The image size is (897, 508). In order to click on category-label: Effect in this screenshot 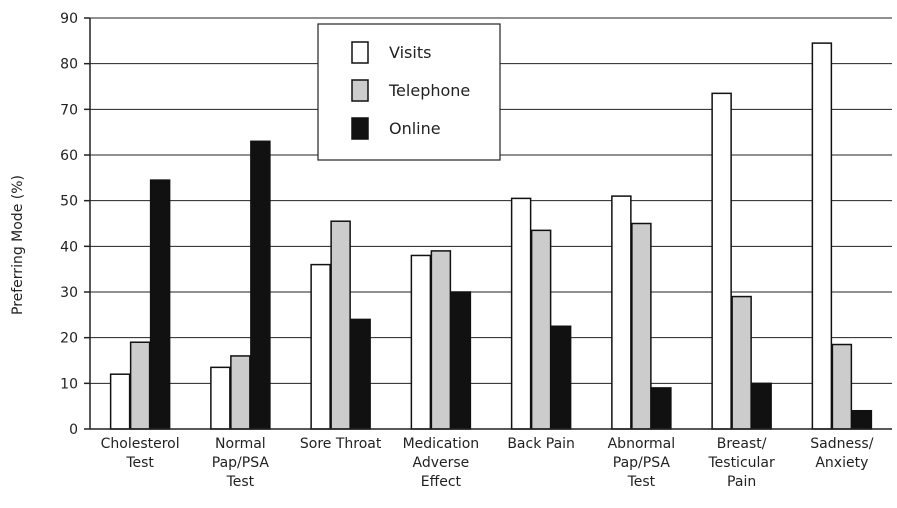, I will do `click(441, 482)`.